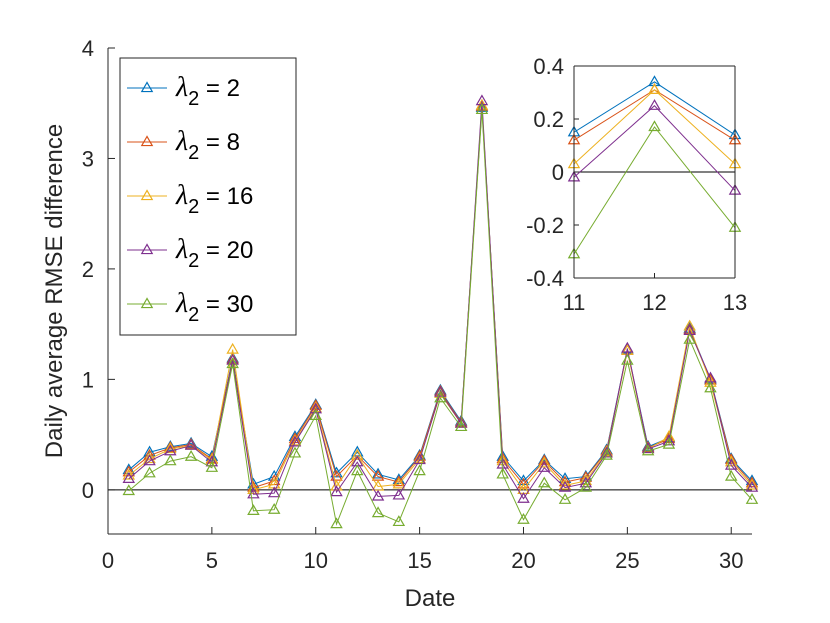 The image size is (830, 623). Describe the element at coordinates (214, 307) in the screenshot. I see `legend-label-5: λ2 = 30` at that location.